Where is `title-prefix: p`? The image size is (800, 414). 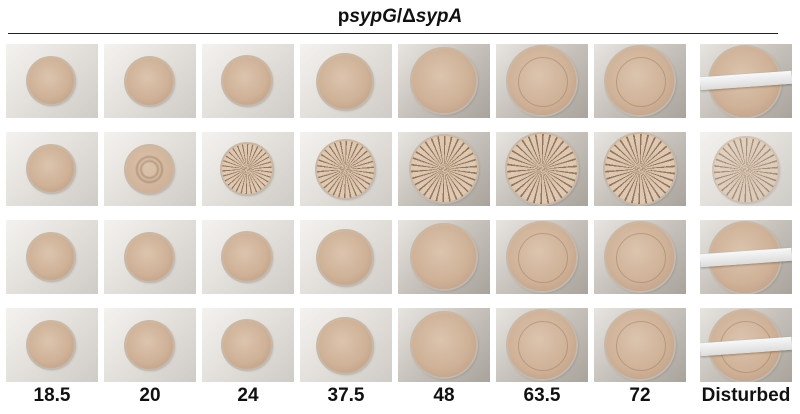 title-prefix: p is located at coordinates (343, 16).